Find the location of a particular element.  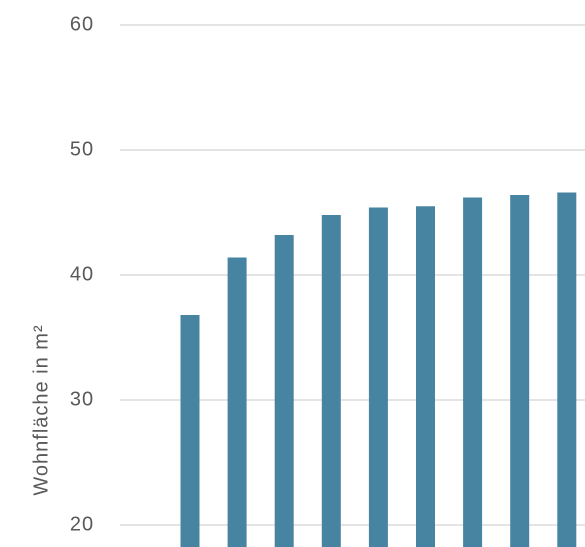

y-tick-label: 20 is located at coordinates (82, 524).